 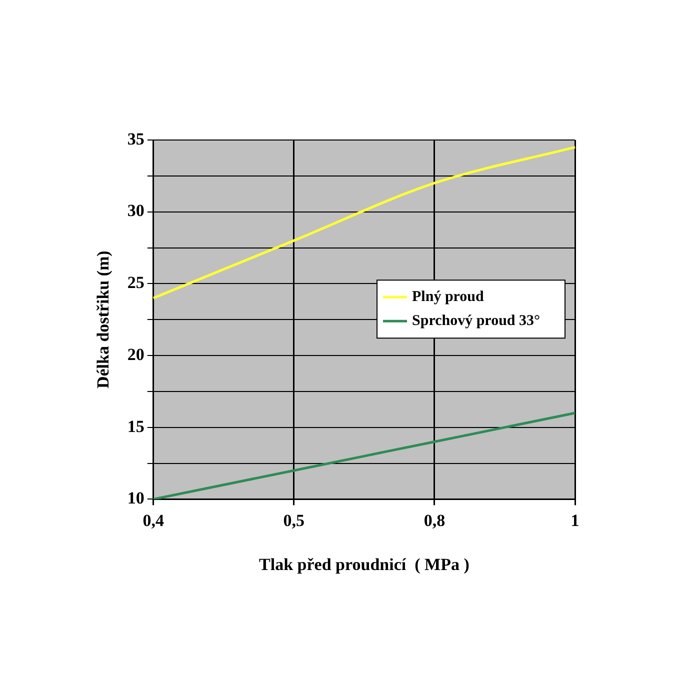 What do you see at coordinates (135, 426) in the screenshot?
I see `y-tick-label: 15` at bounding box center [135, 426].